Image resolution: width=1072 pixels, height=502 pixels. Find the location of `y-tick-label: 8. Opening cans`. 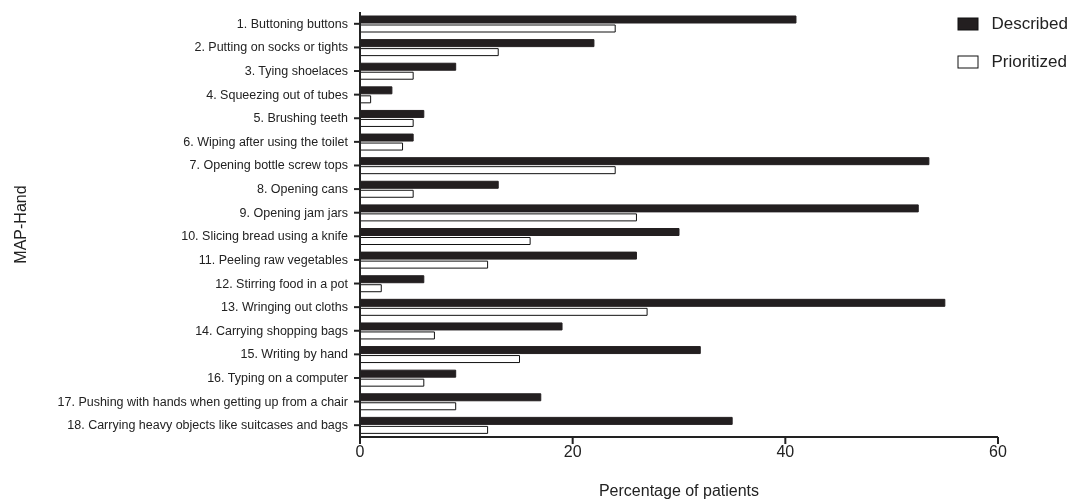

y-tick-label: 8. Opening cans is located at coordinates (302, 189).